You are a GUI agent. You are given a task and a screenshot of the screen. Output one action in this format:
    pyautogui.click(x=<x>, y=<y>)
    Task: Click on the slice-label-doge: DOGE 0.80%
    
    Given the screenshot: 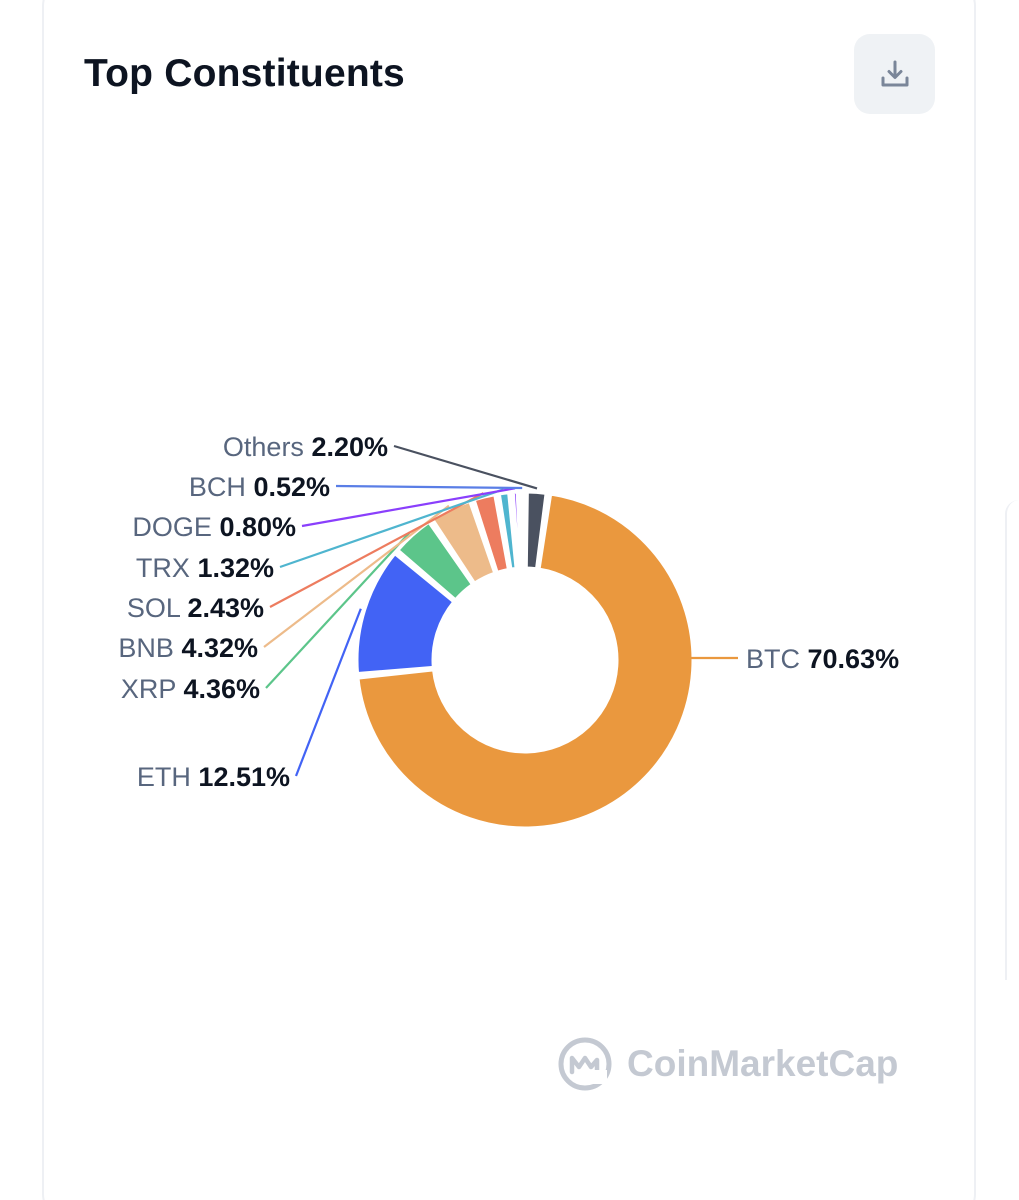 What is the action you would take?
    pyautogui.click(x=214, y=527)
    